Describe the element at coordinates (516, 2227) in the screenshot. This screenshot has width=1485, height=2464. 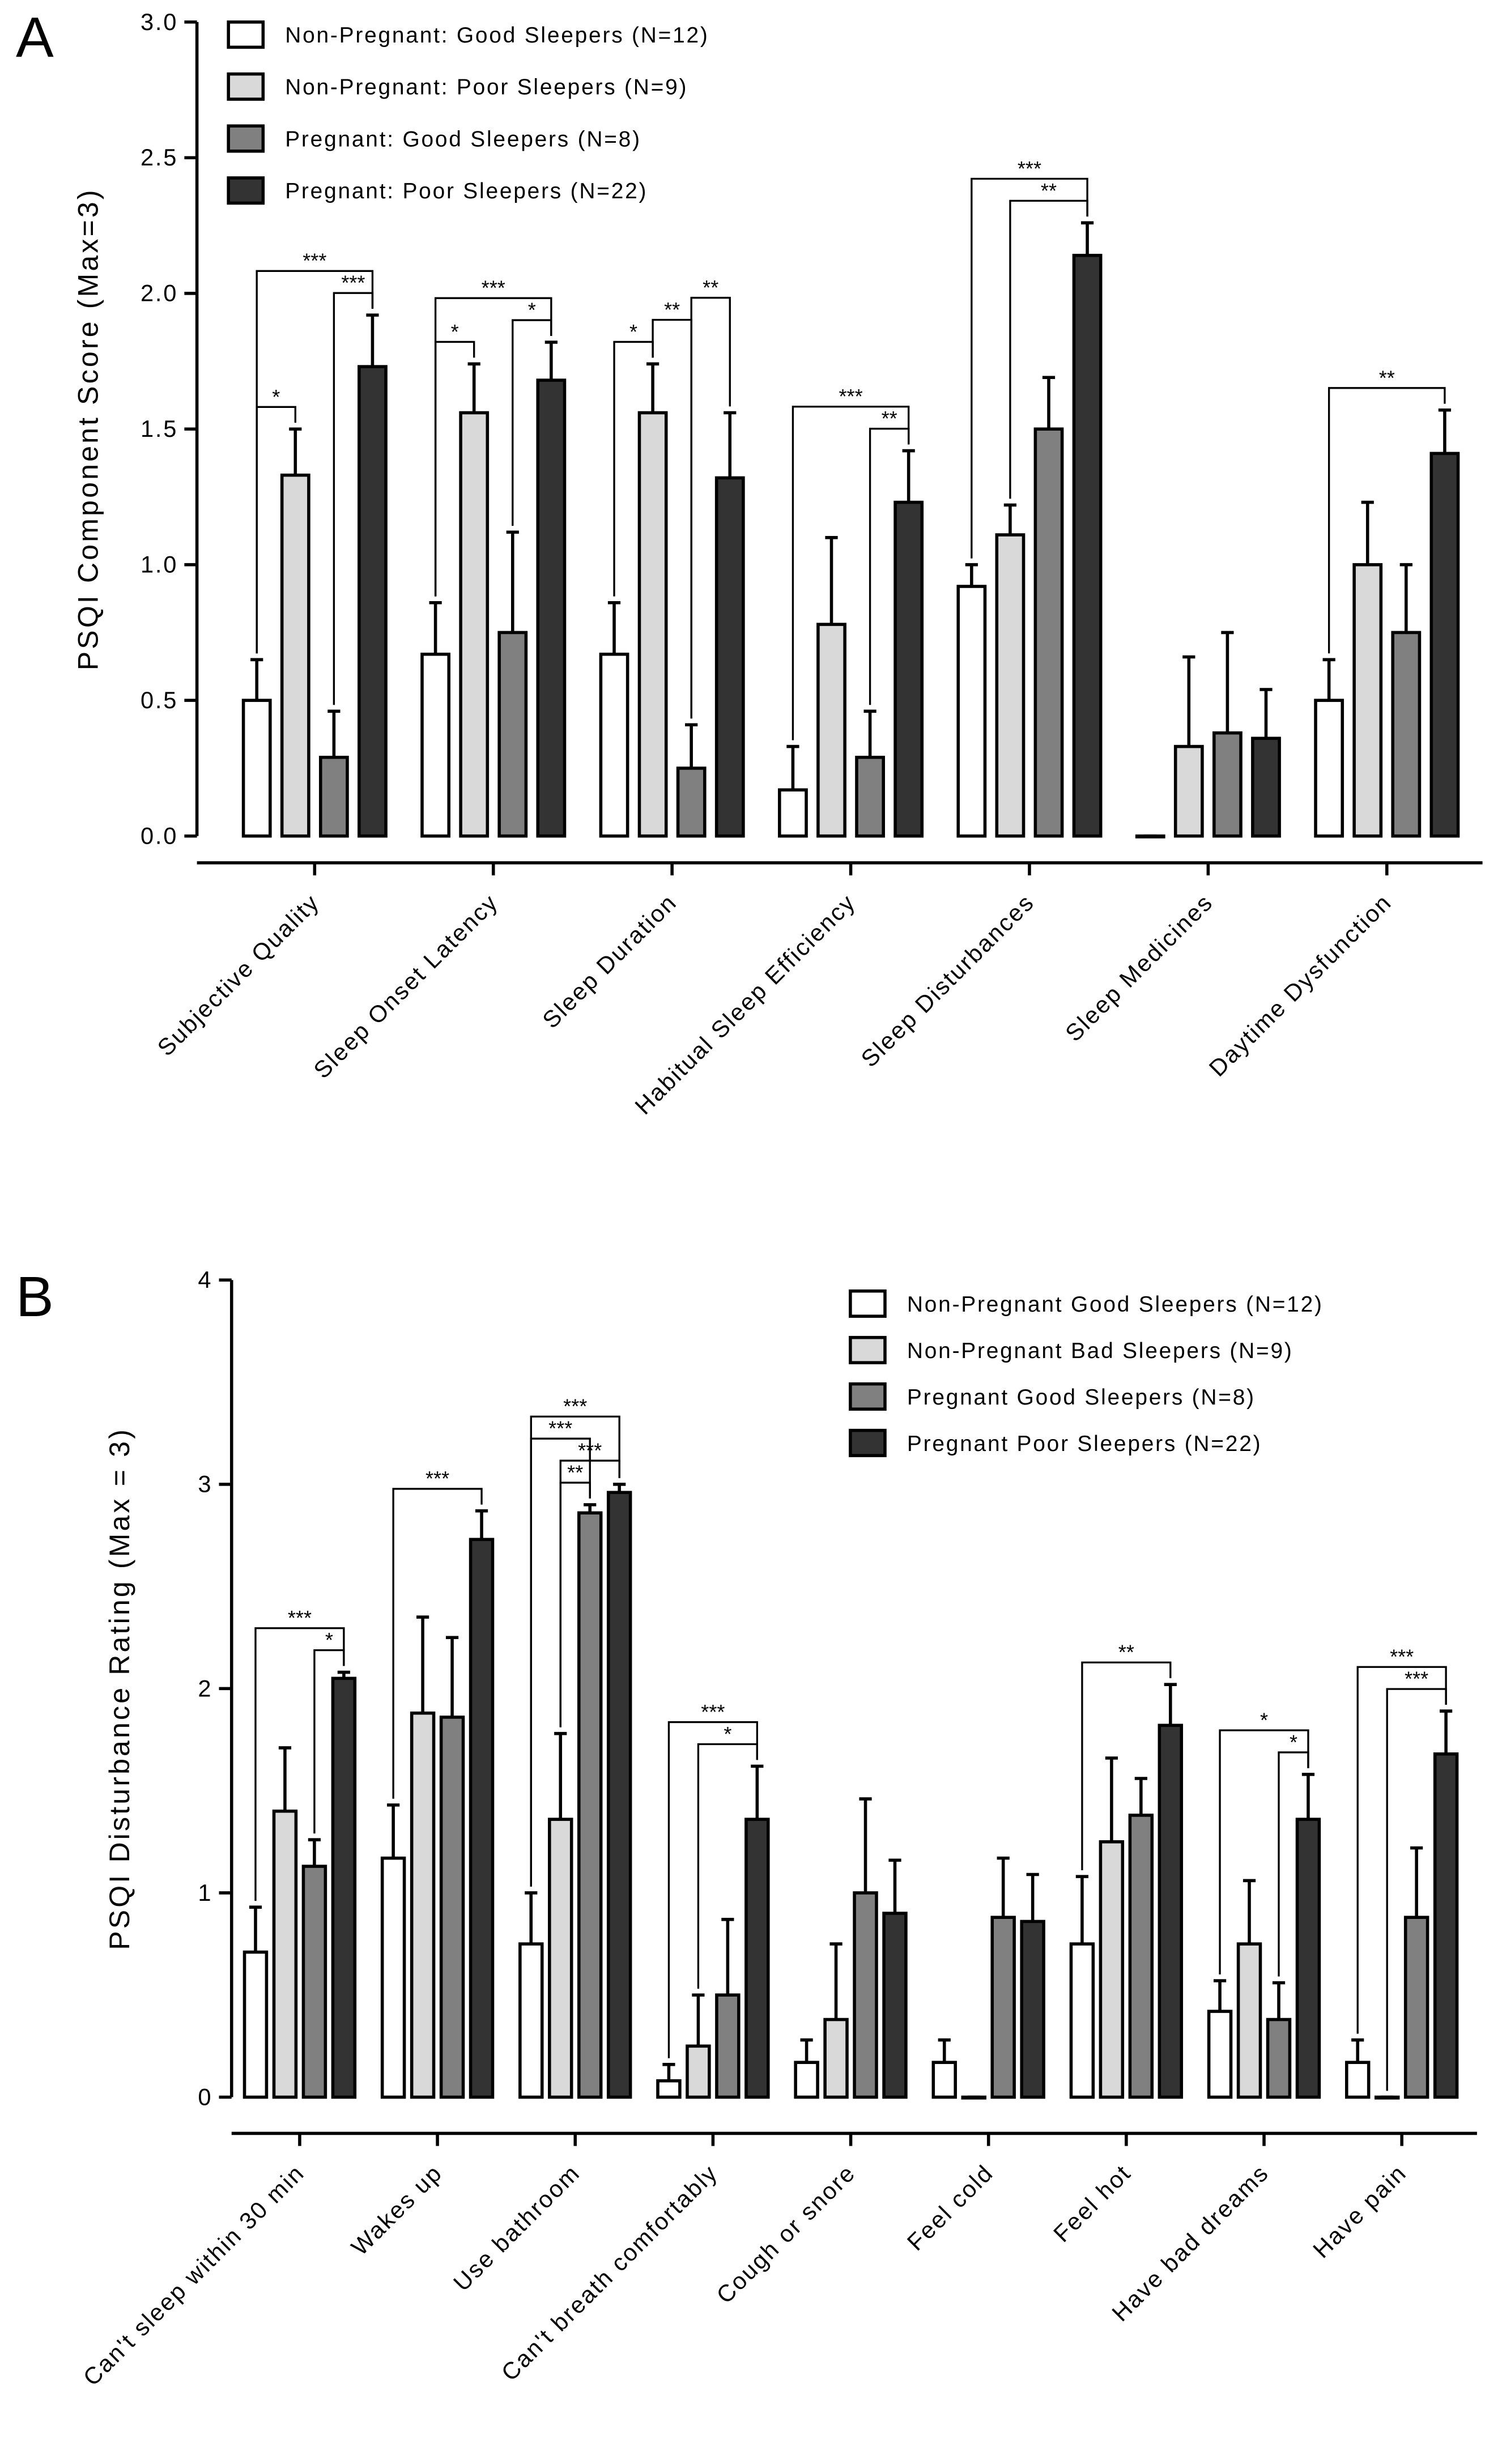
I see `x-tick-label: Use bathroom` at that location.